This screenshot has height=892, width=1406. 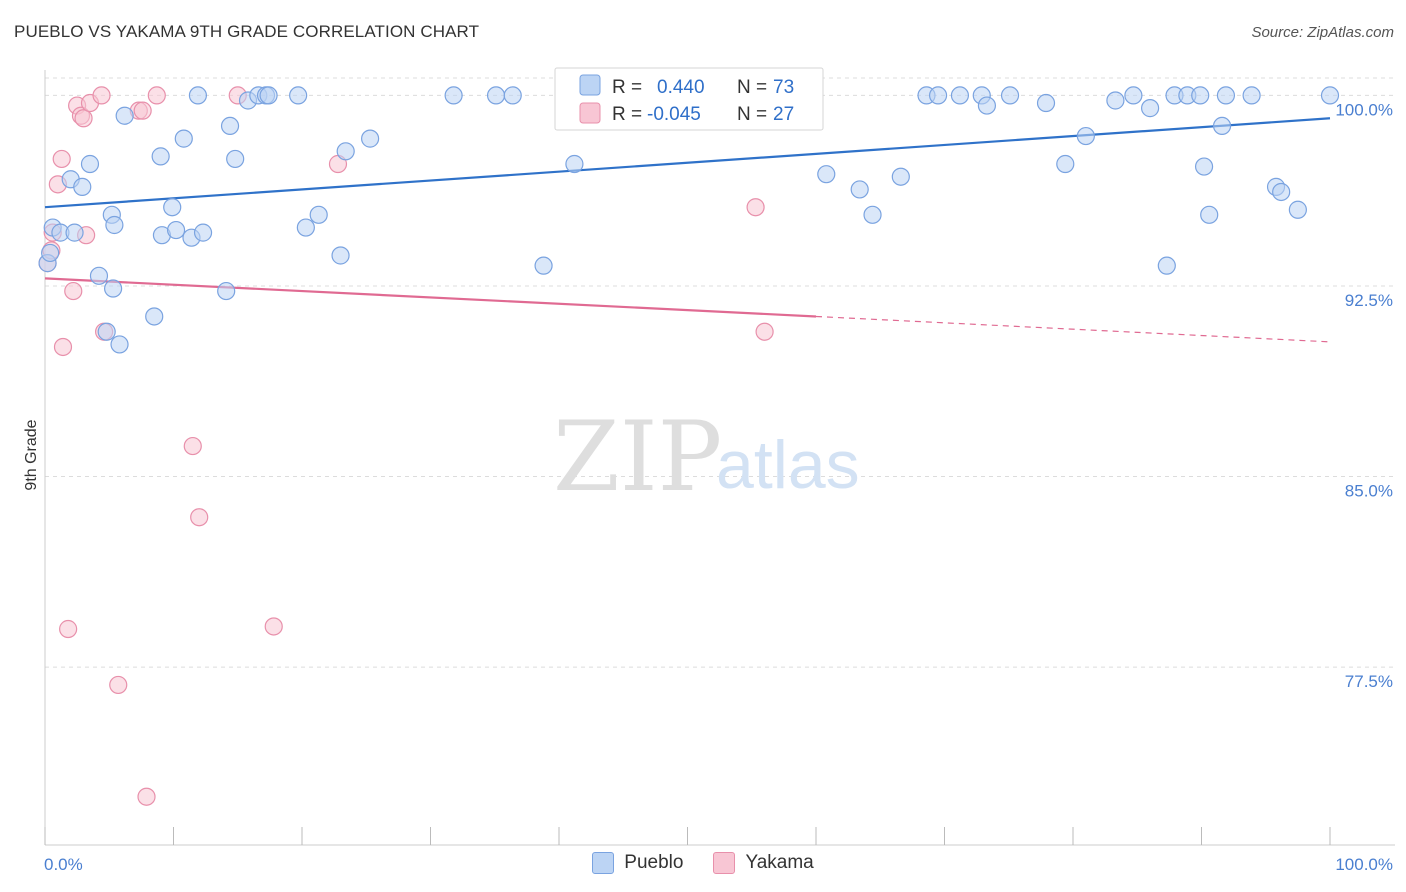 What do you see at coordinates (687, 163) in the screenshot?
I see `pueblo-trend-line` at bounding box center [687, 163].